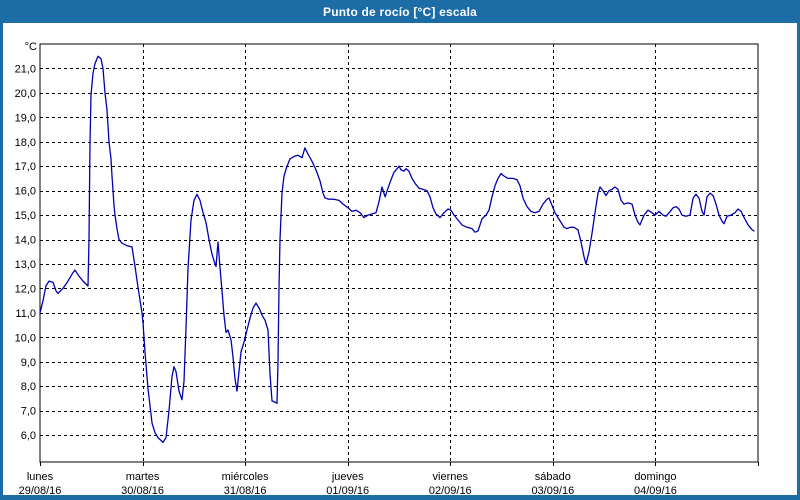  I want to click on x-date-label: 30/08/16, so click(142, 490).